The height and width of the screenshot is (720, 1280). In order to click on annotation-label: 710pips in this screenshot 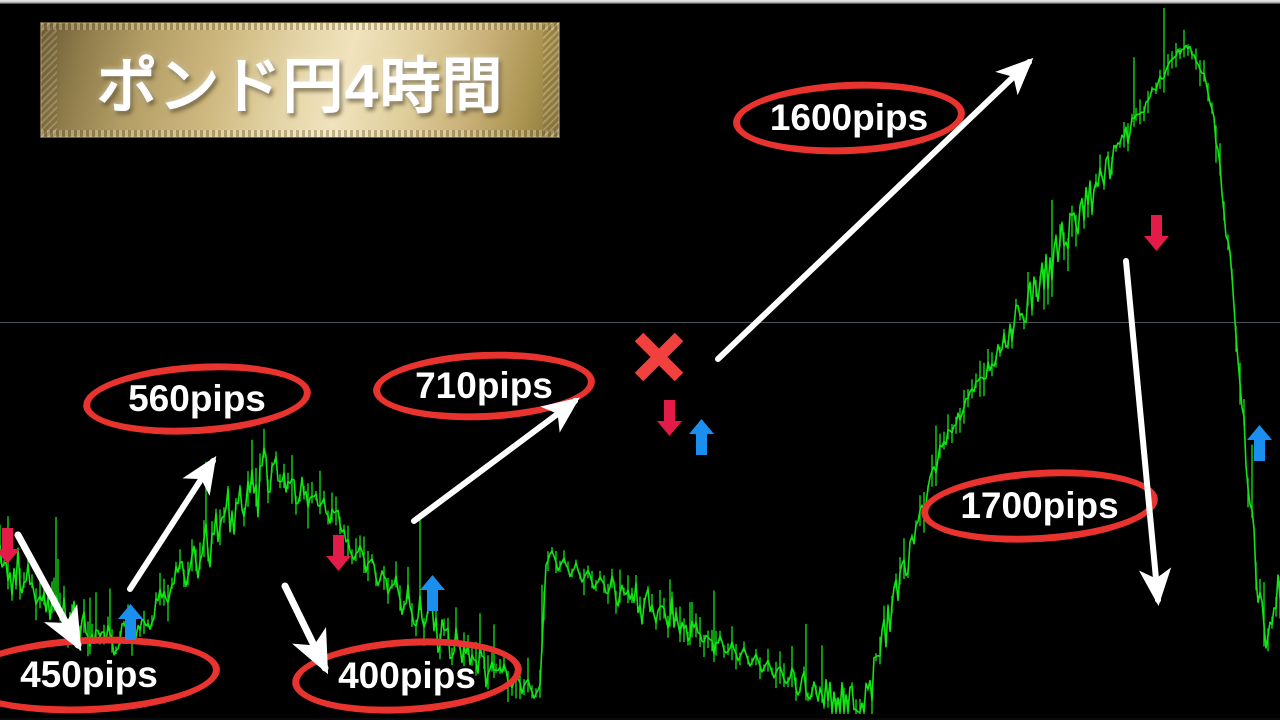, I will do `click(484, 385)`.